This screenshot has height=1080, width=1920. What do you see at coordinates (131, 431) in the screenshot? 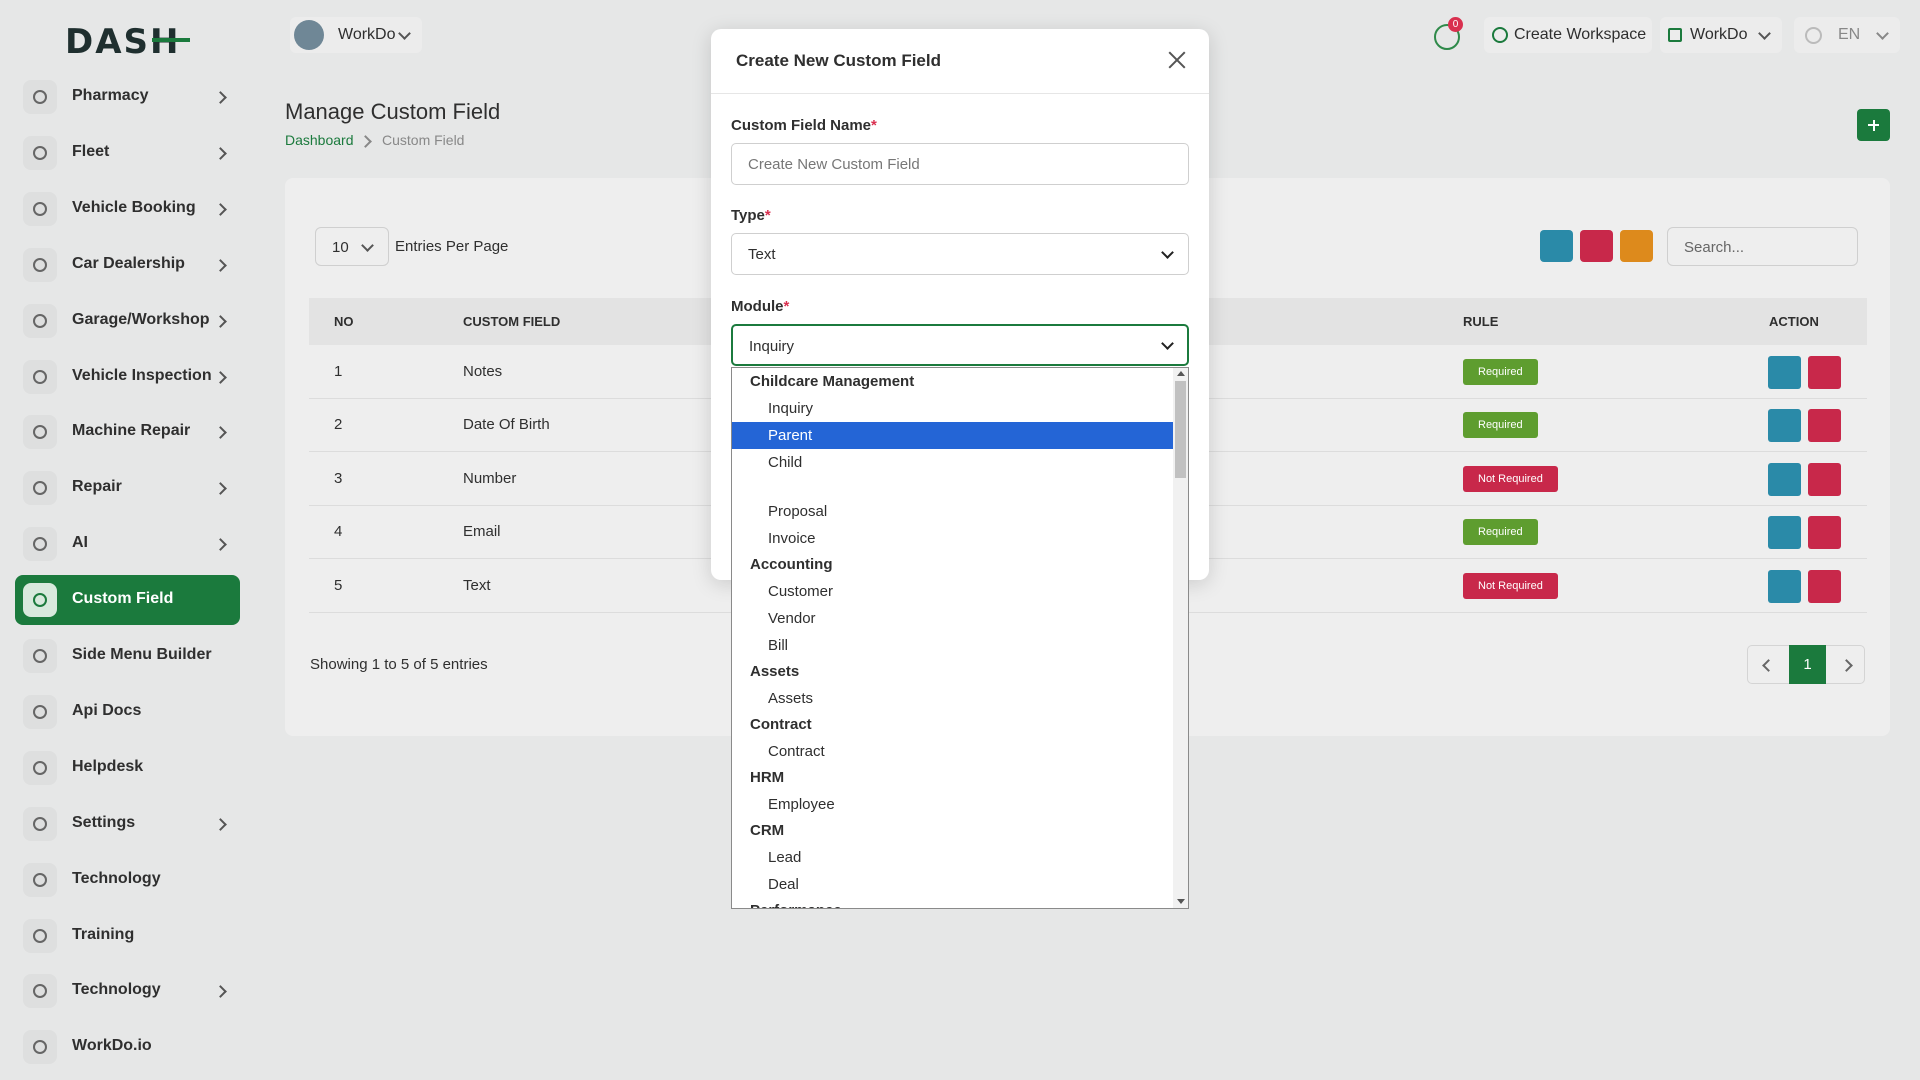
I see `sidebar-label: Machine Repair` at bounding box center [131, 431].